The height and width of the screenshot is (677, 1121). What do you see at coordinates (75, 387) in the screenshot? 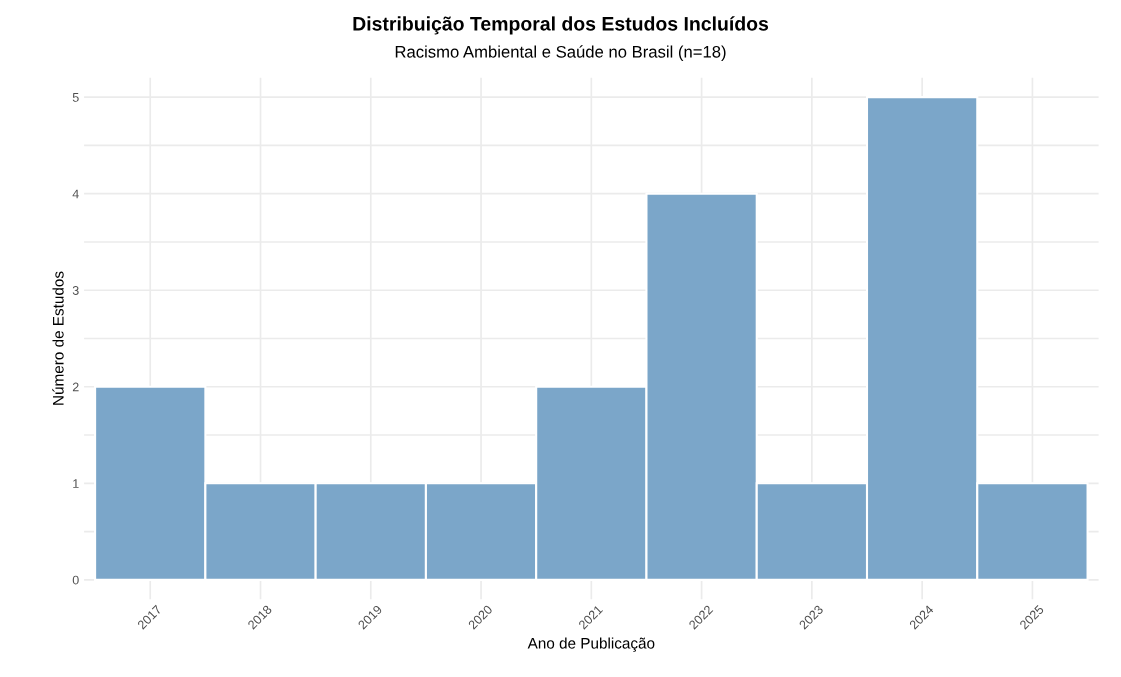
I see `y-tick-label: 2` at bounding box center [75, 387].